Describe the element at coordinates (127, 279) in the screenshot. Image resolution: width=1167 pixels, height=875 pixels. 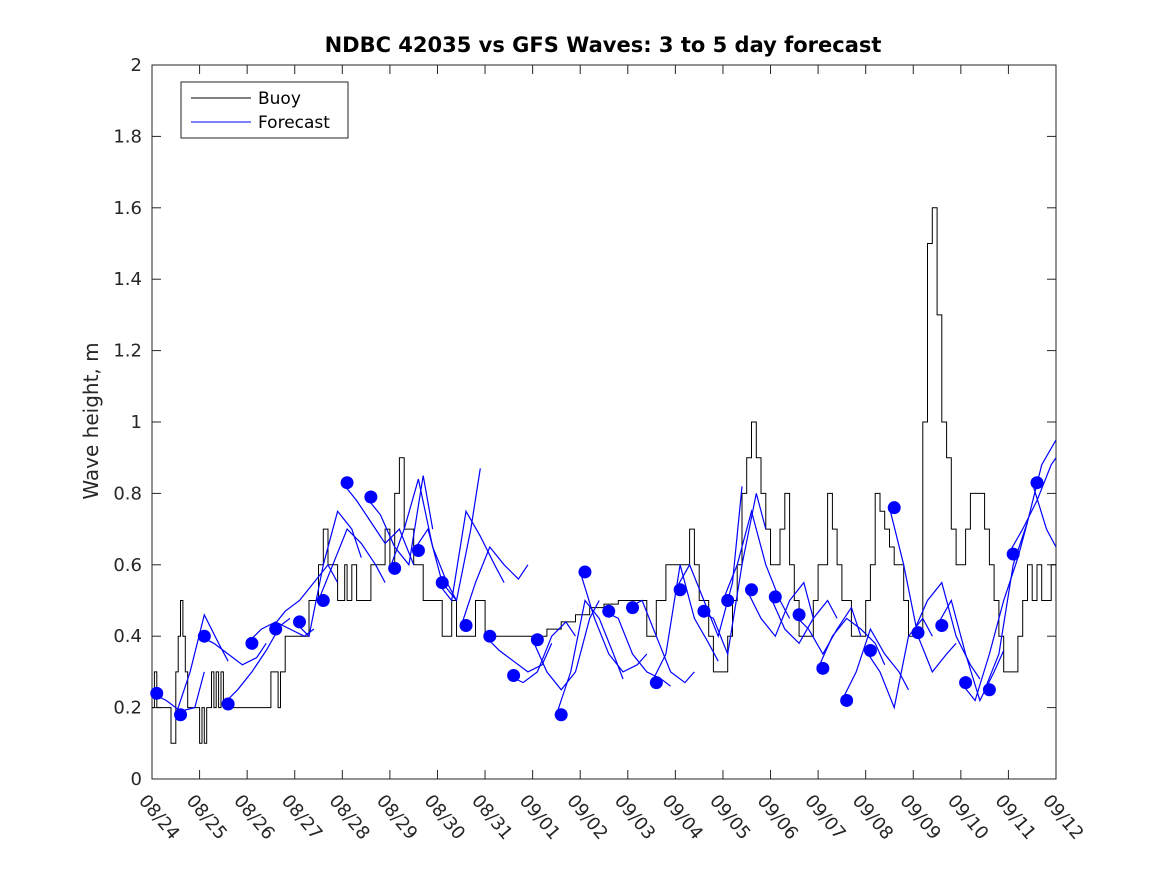
I see `y-tick-label: 1.4` at that location.